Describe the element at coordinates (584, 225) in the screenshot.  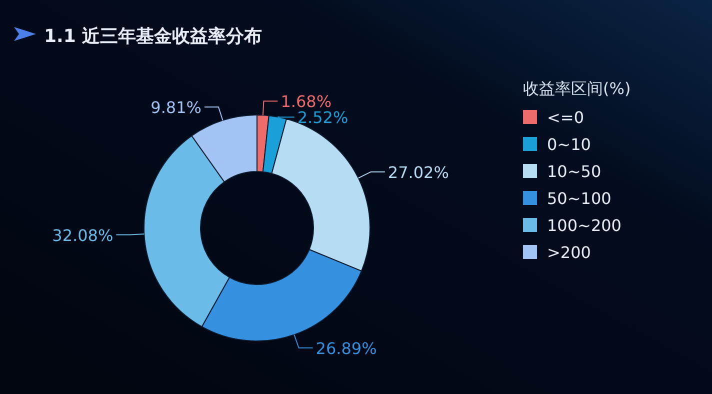
I see `legend-label: 100~200` at that location.